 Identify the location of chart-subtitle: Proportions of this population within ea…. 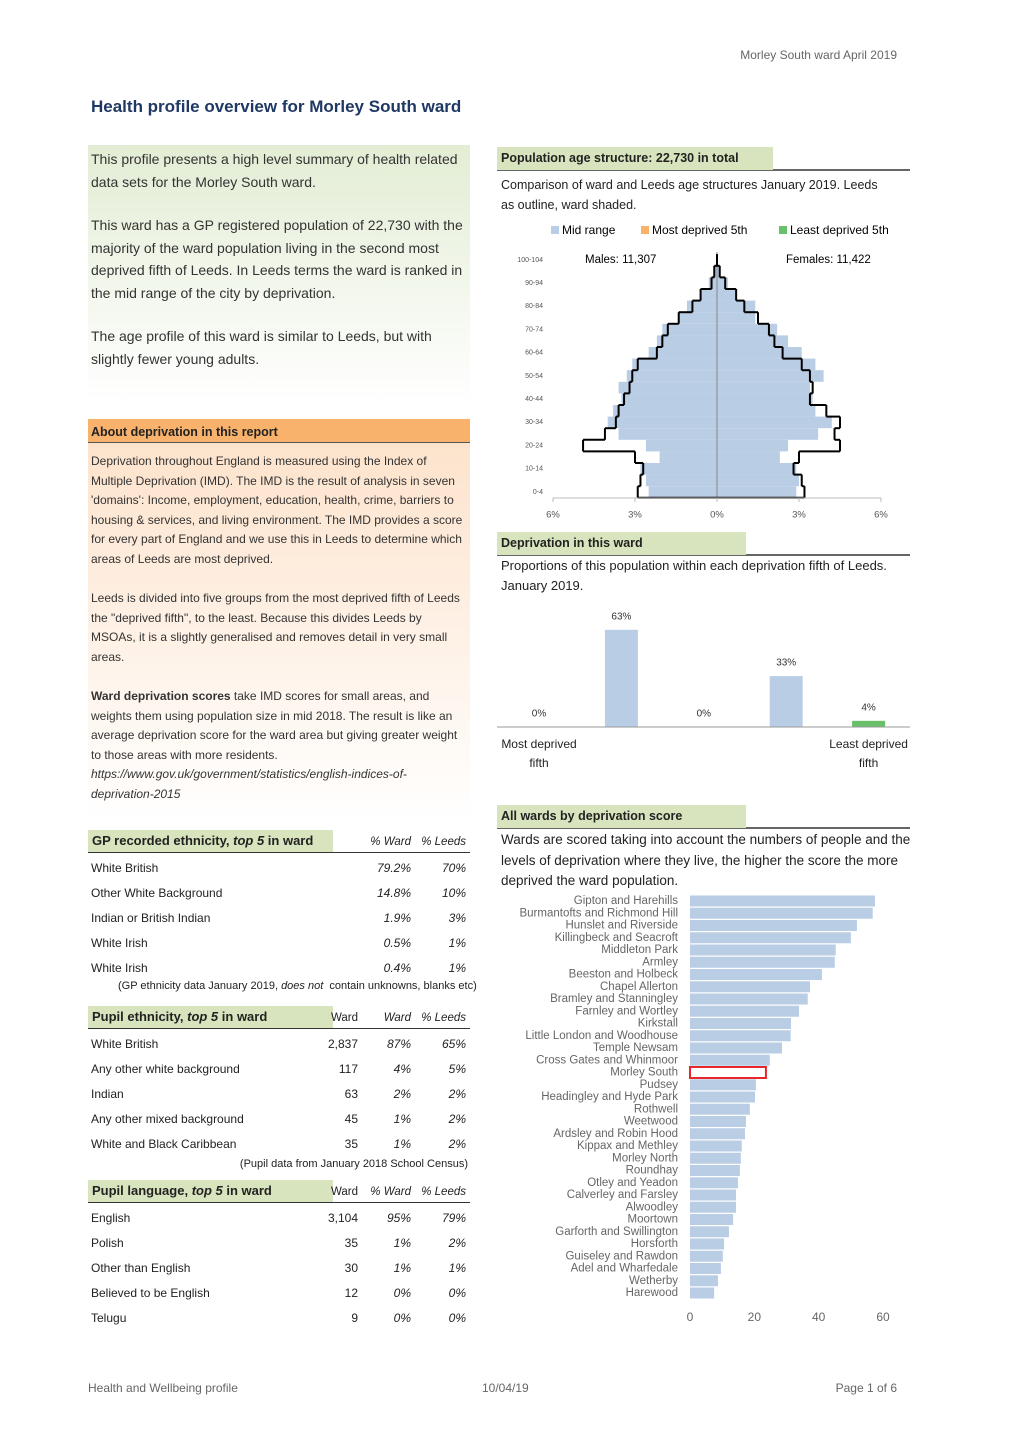
(694, 575).